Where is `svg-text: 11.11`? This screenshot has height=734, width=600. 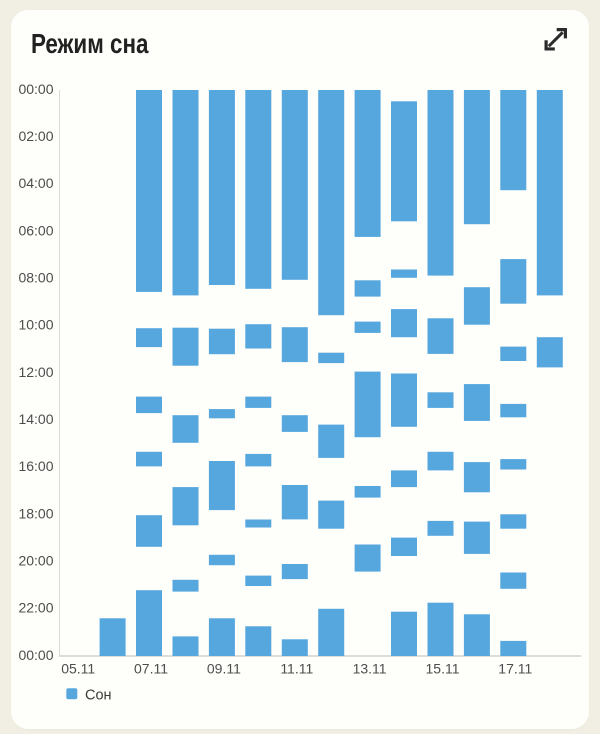
svg-text: 11.11 is located at coordinates (296, 669).